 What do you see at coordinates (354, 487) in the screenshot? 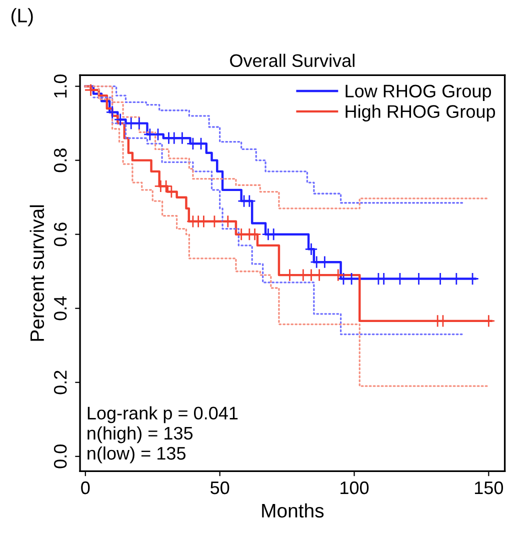
I see `x-tick-label: 100` at bounding box center [354, 487].